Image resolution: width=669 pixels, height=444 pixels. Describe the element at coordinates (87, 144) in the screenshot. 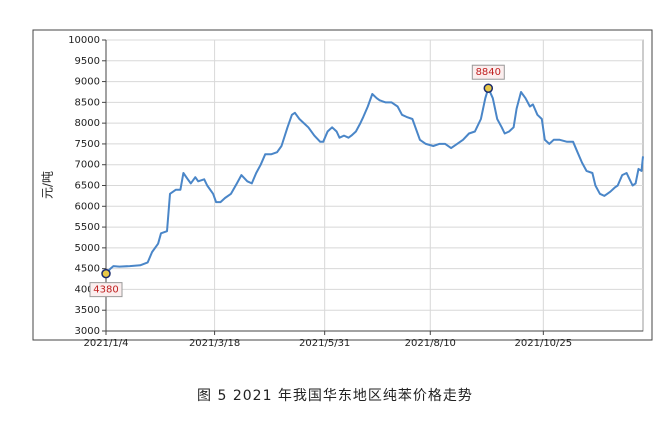

I see `y-tick-label: 7500` at that location.